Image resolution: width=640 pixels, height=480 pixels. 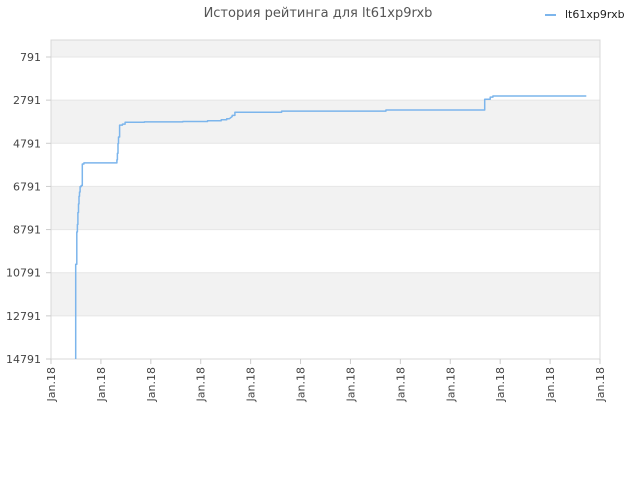 What do you see at coordinates (23, 316) in the screenshot?
I see `y-tick-label: 12791` at bounding box center [23, 316].